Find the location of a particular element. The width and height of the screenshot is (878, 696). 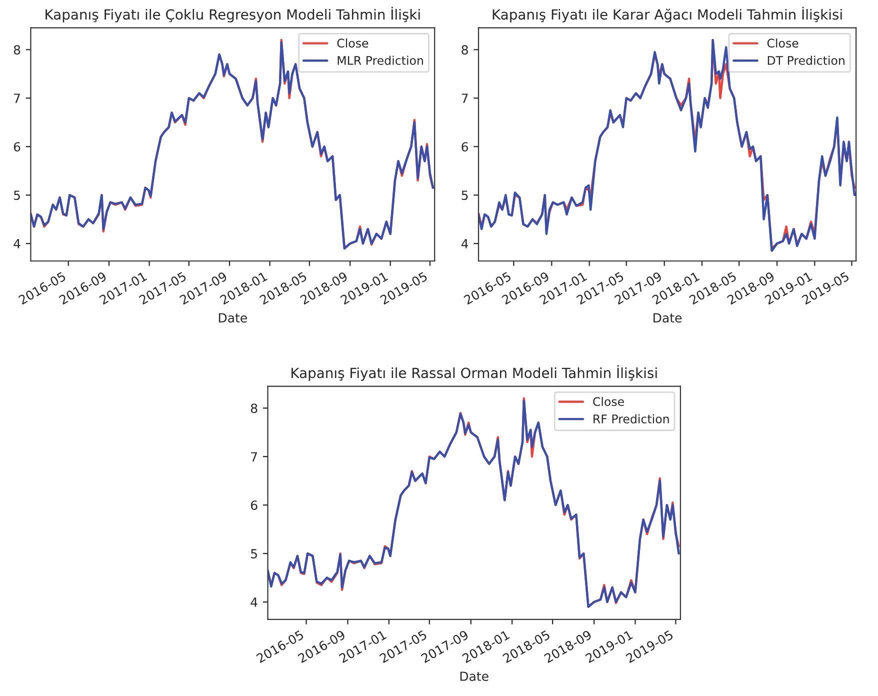

legend-label: RF Prediction is located at coordinates (631, 419).